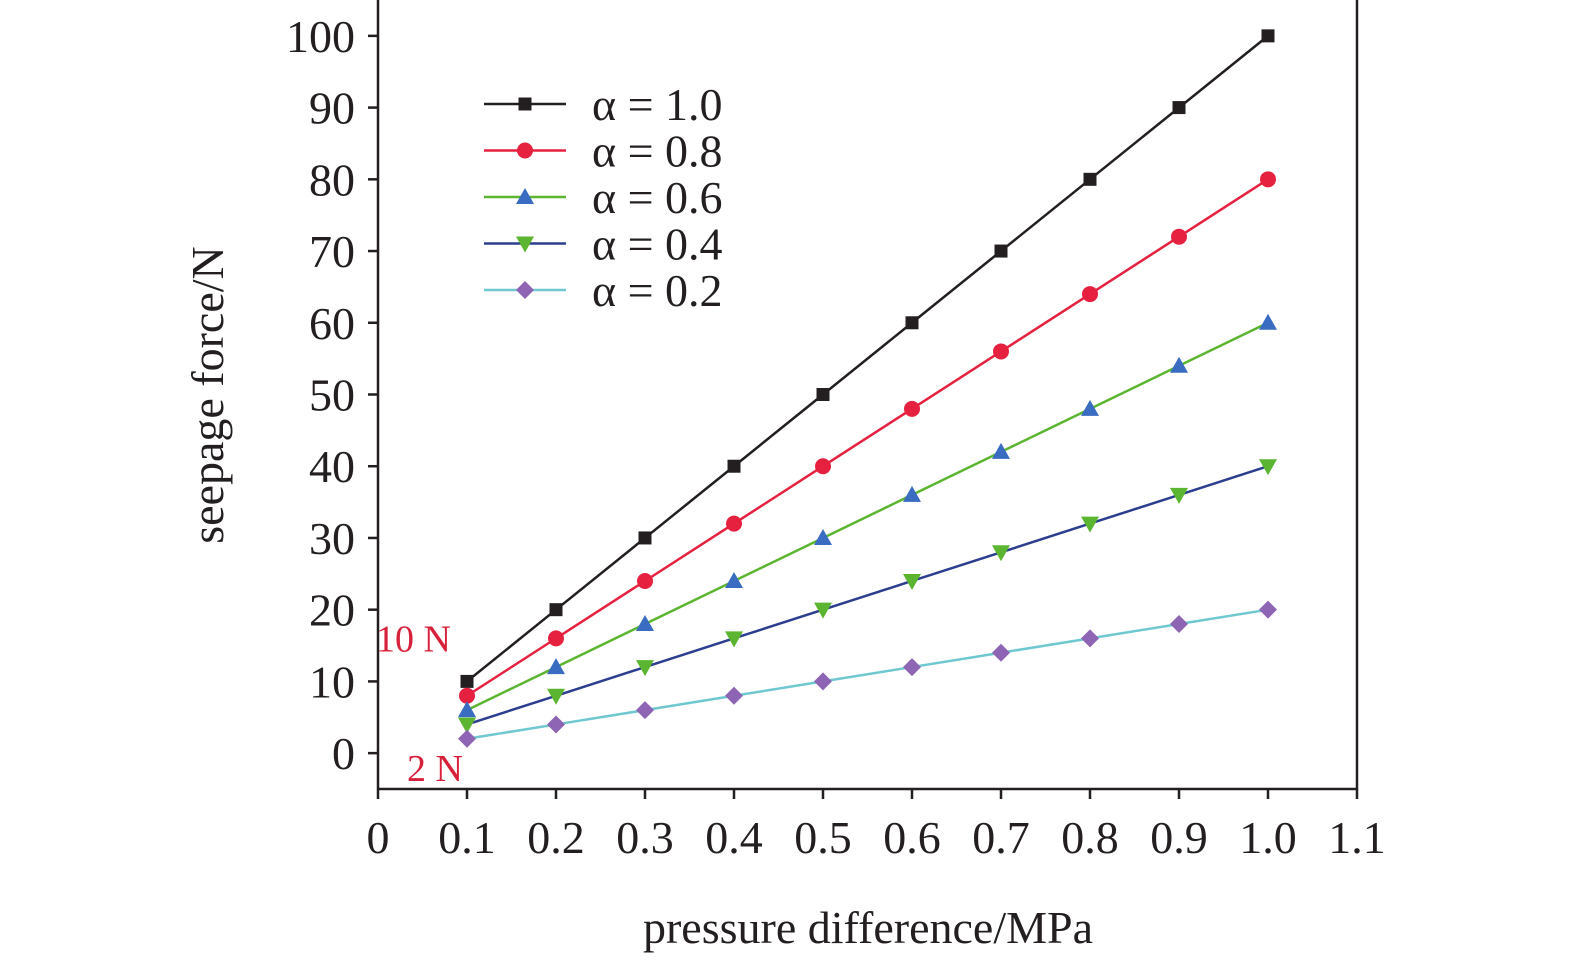 The height and width of the screenshot is (967, 1575). Describe the element at coordinates (207, 395) in the screenshot. I see `y-axis-title: seepage force/N` at that location.